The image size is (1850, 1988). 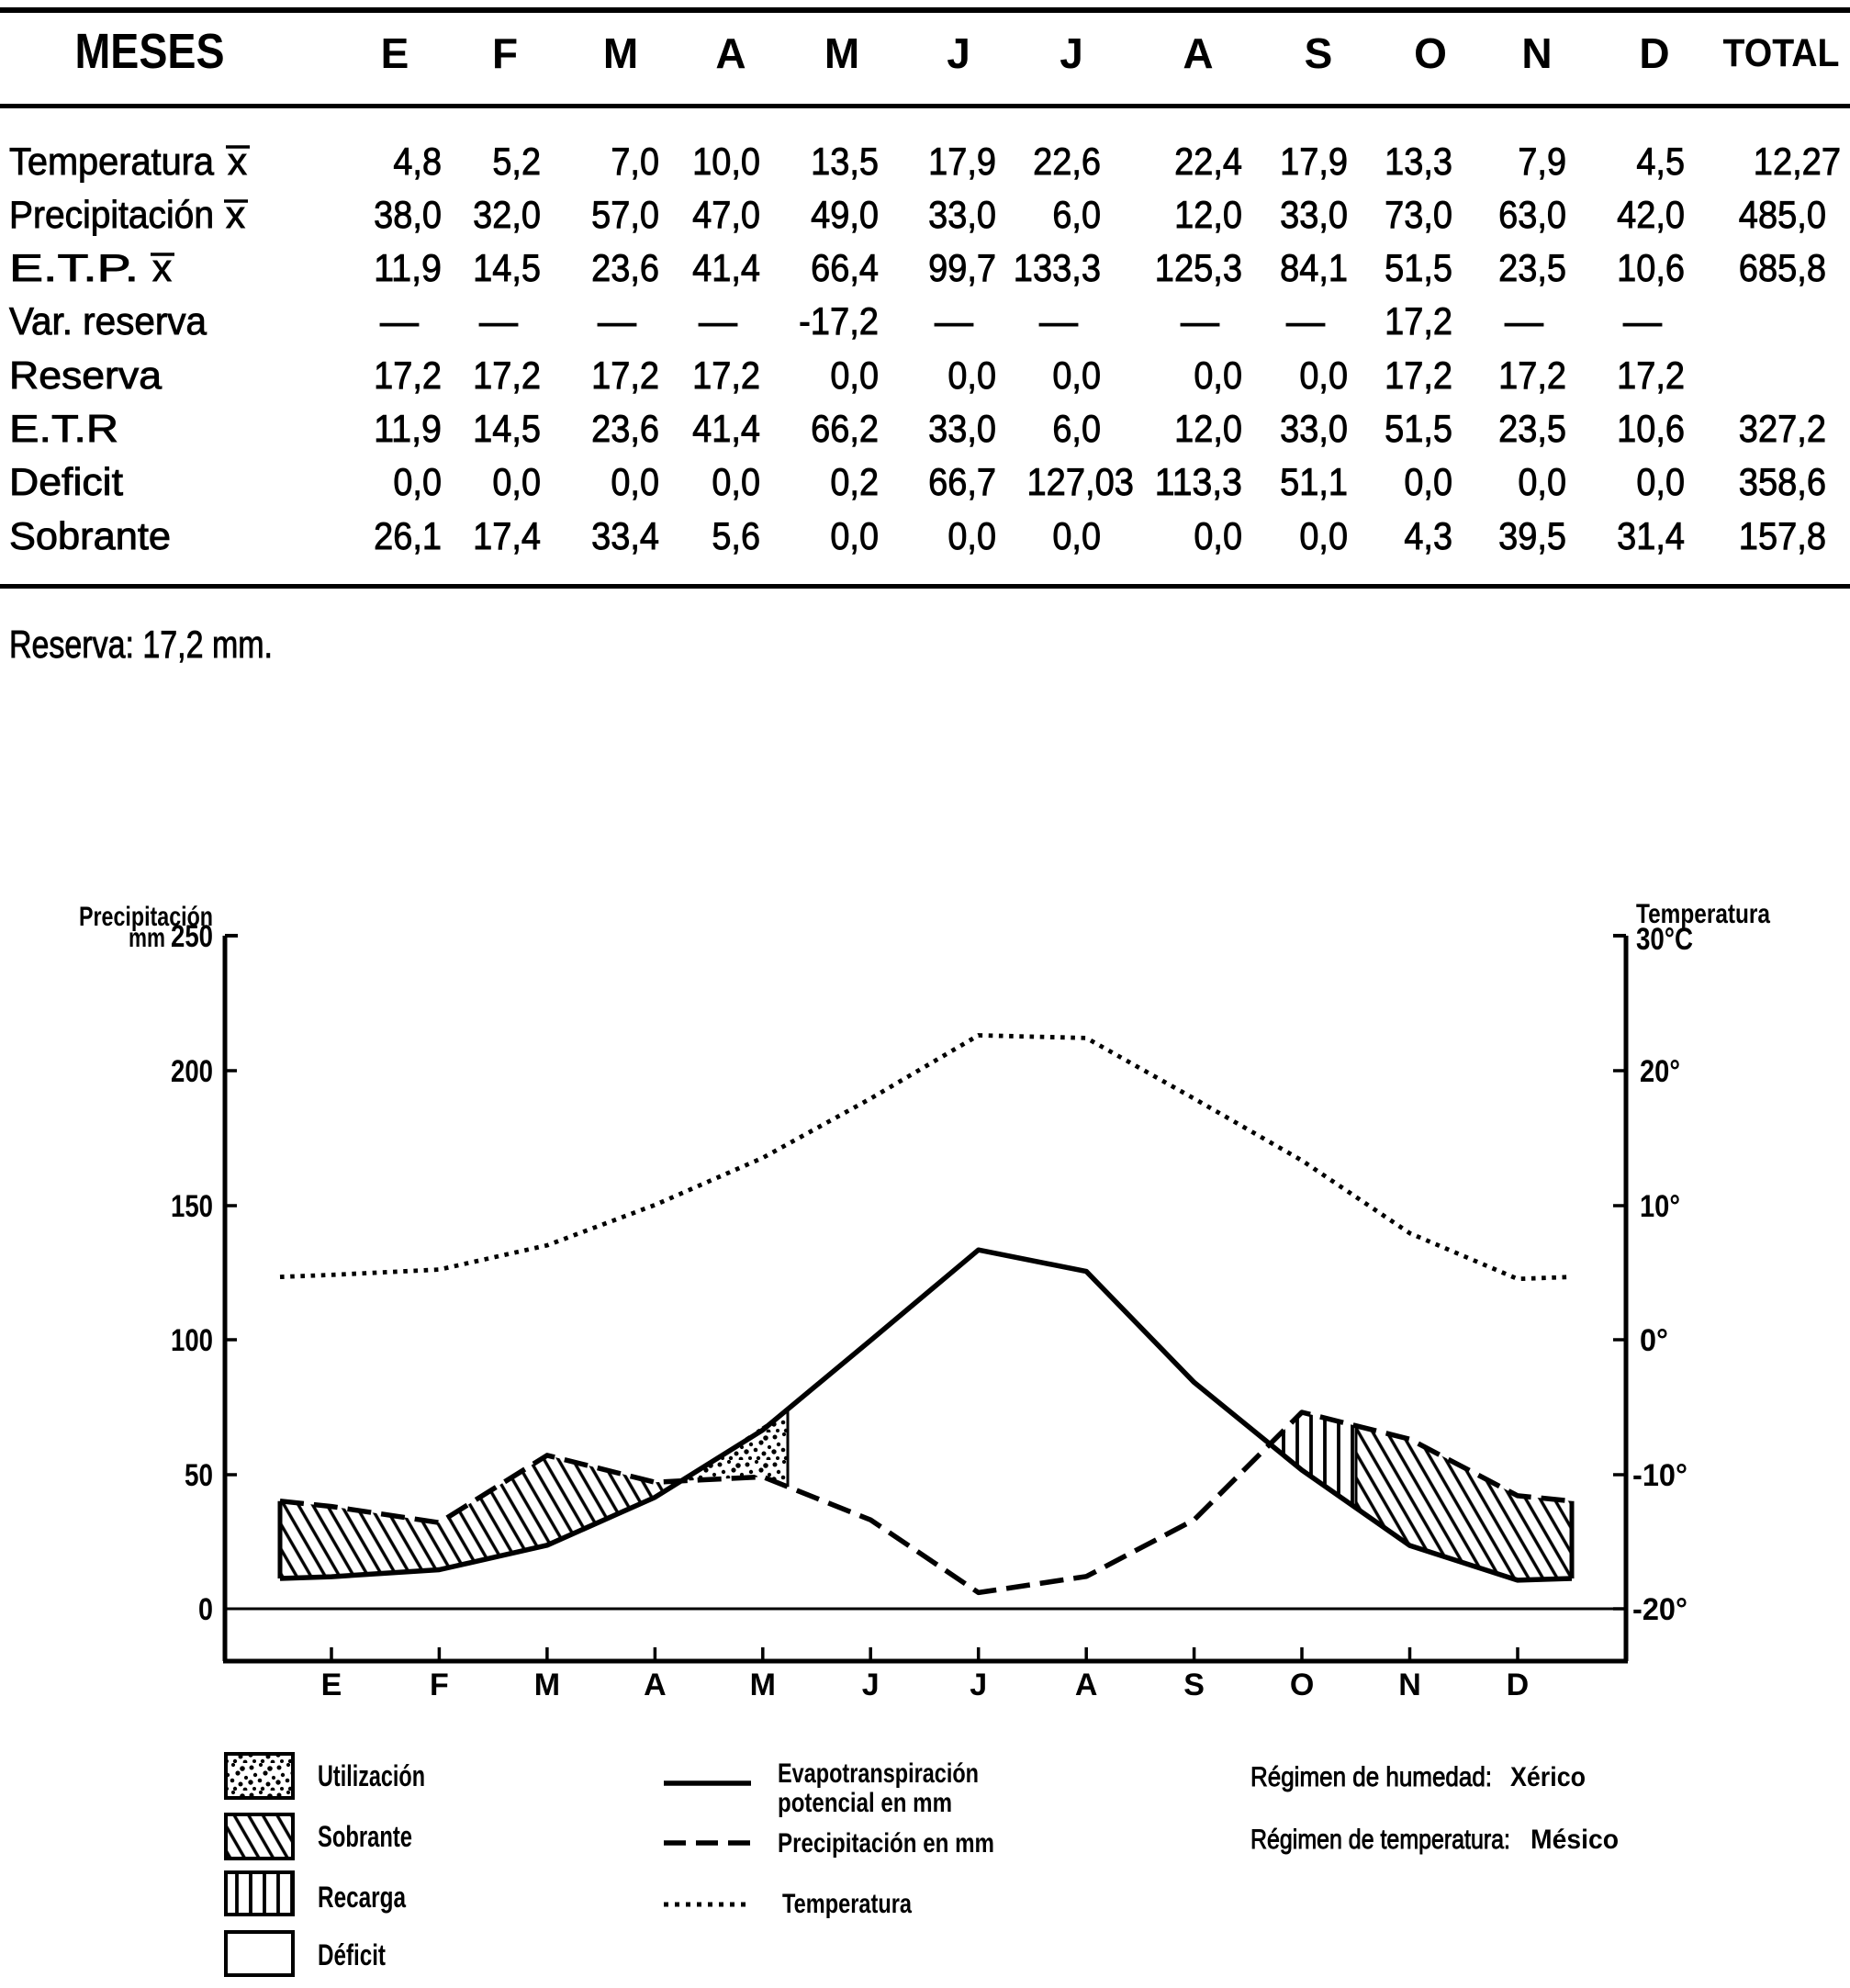 I want to click on svg-text: mm, so click(x=147, y=938).